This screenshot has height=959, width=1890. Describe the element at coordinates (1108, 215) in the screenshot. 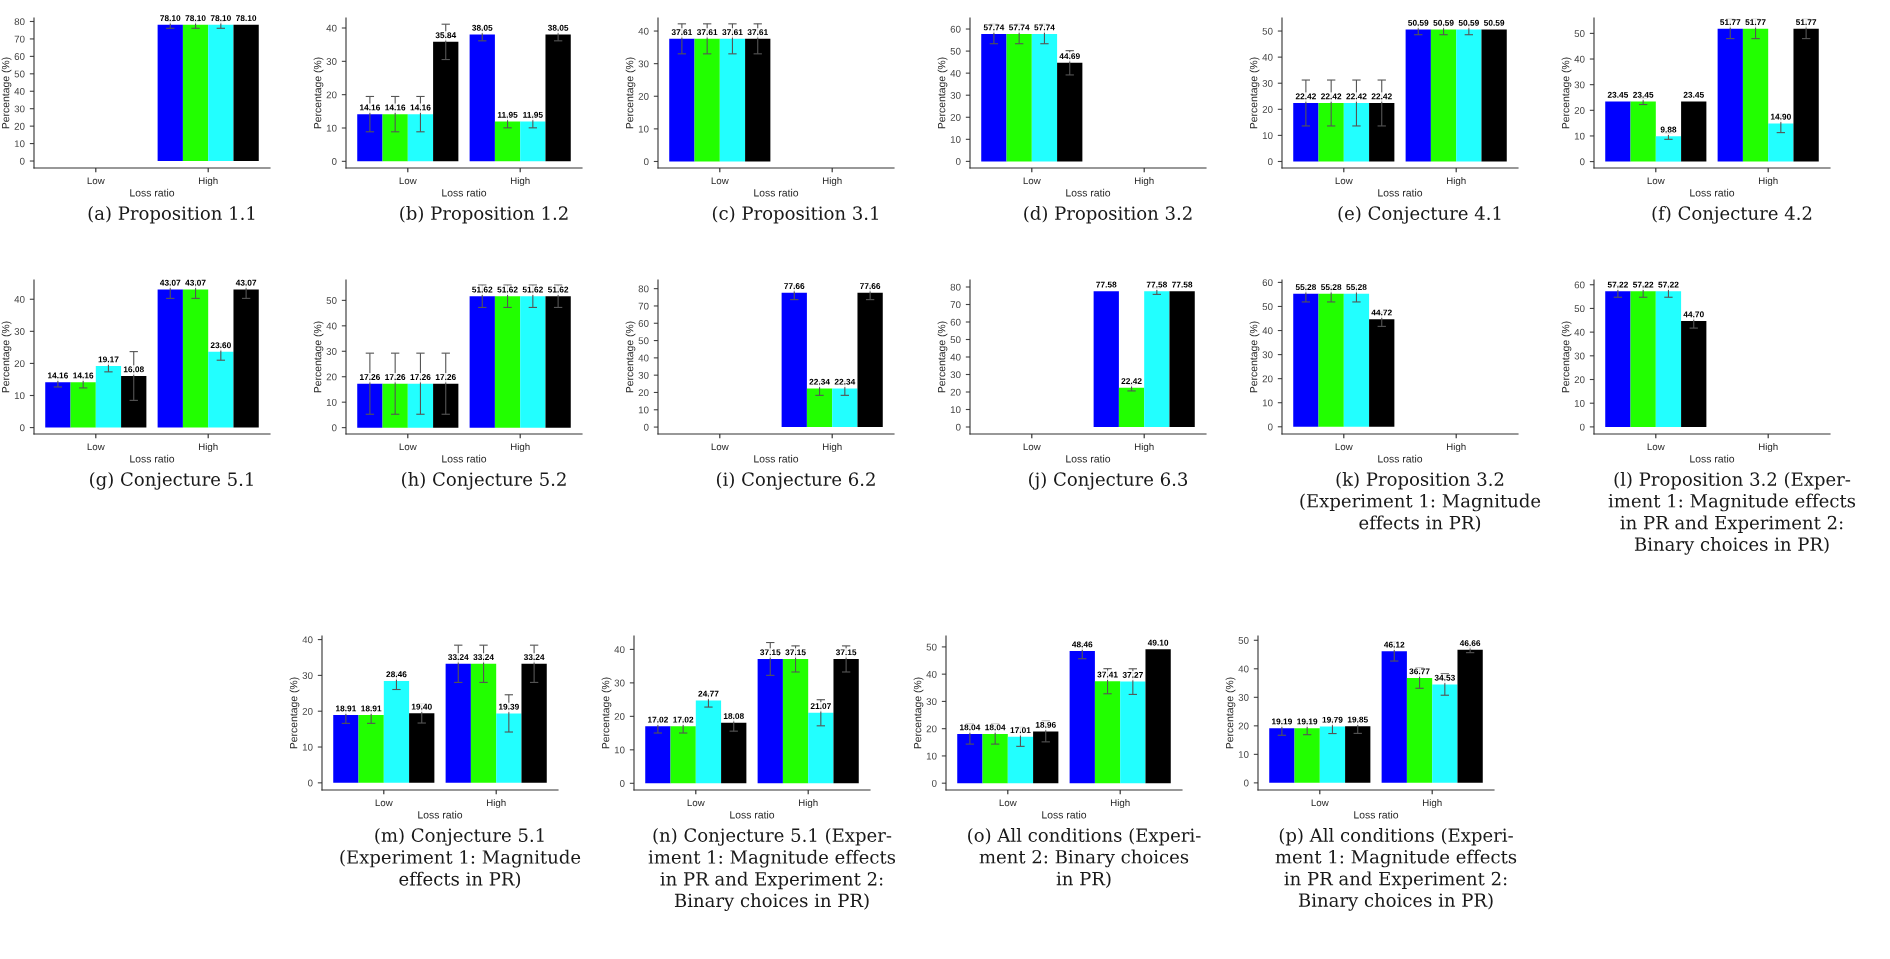

I see `text: (d) Proposition 3.2` at that location.